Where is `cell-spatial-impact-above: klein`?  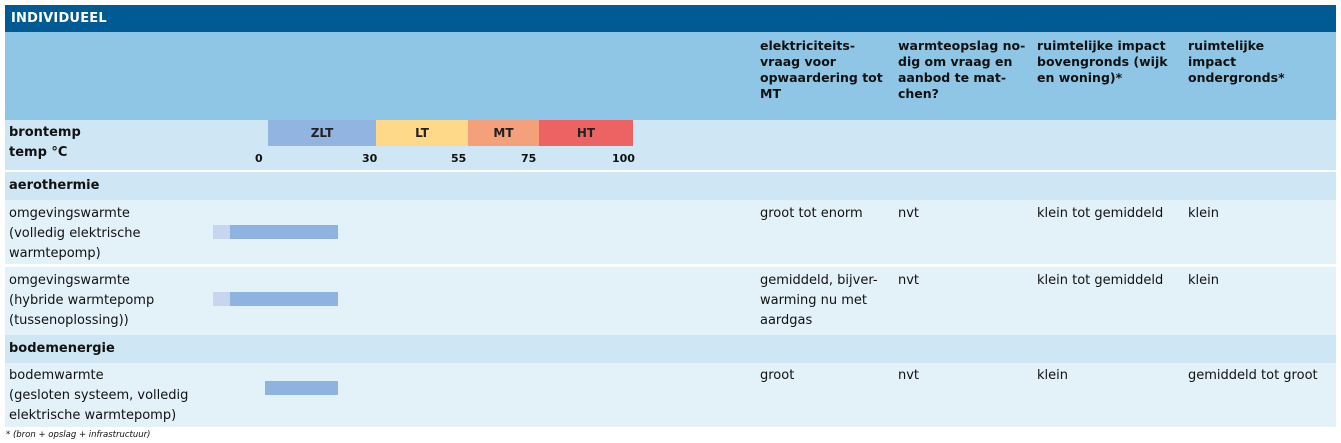 cell-spatial-impact-above: klein is located at coordinates (1052, 375).